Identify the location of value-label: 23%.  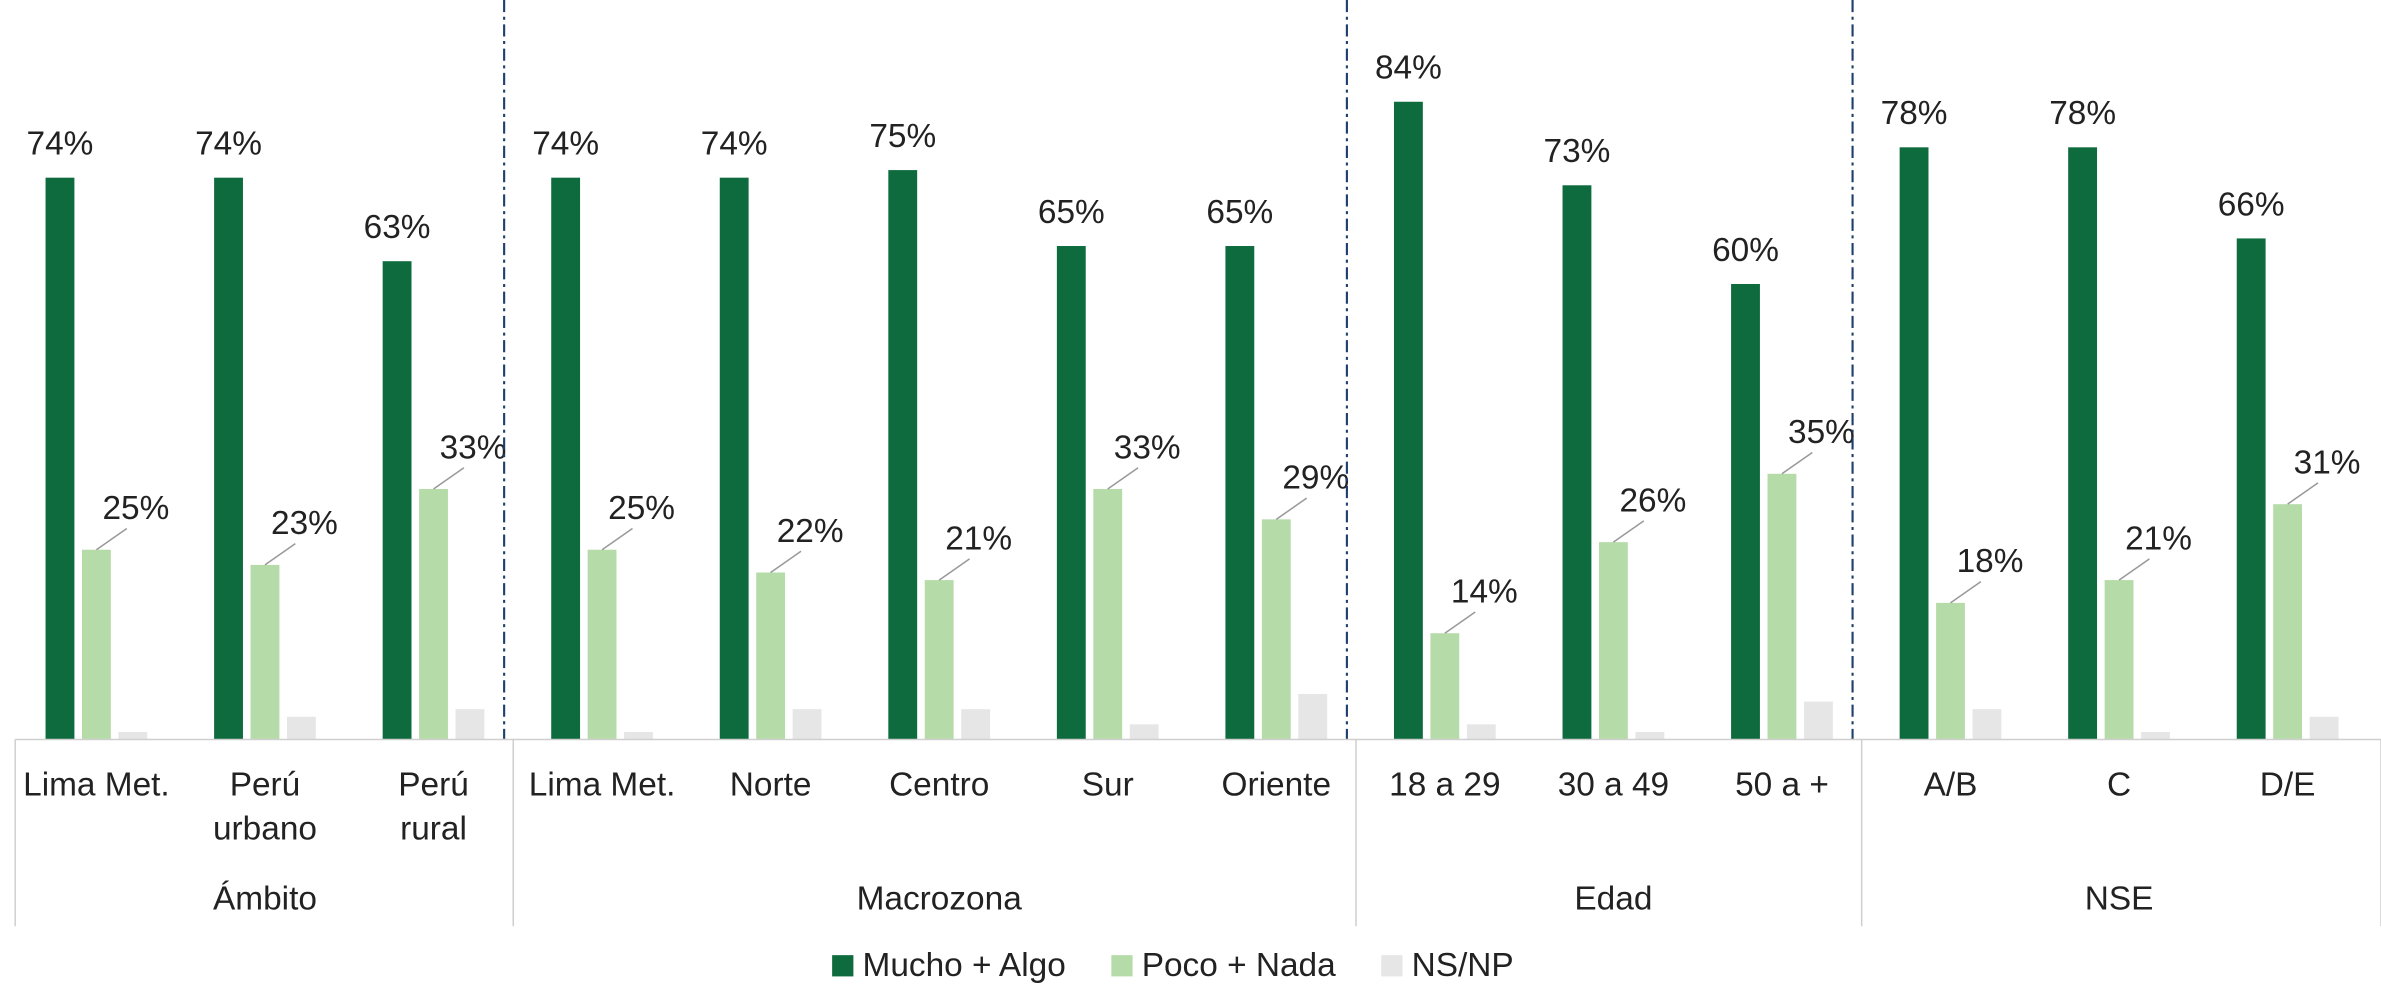
(304, 523).